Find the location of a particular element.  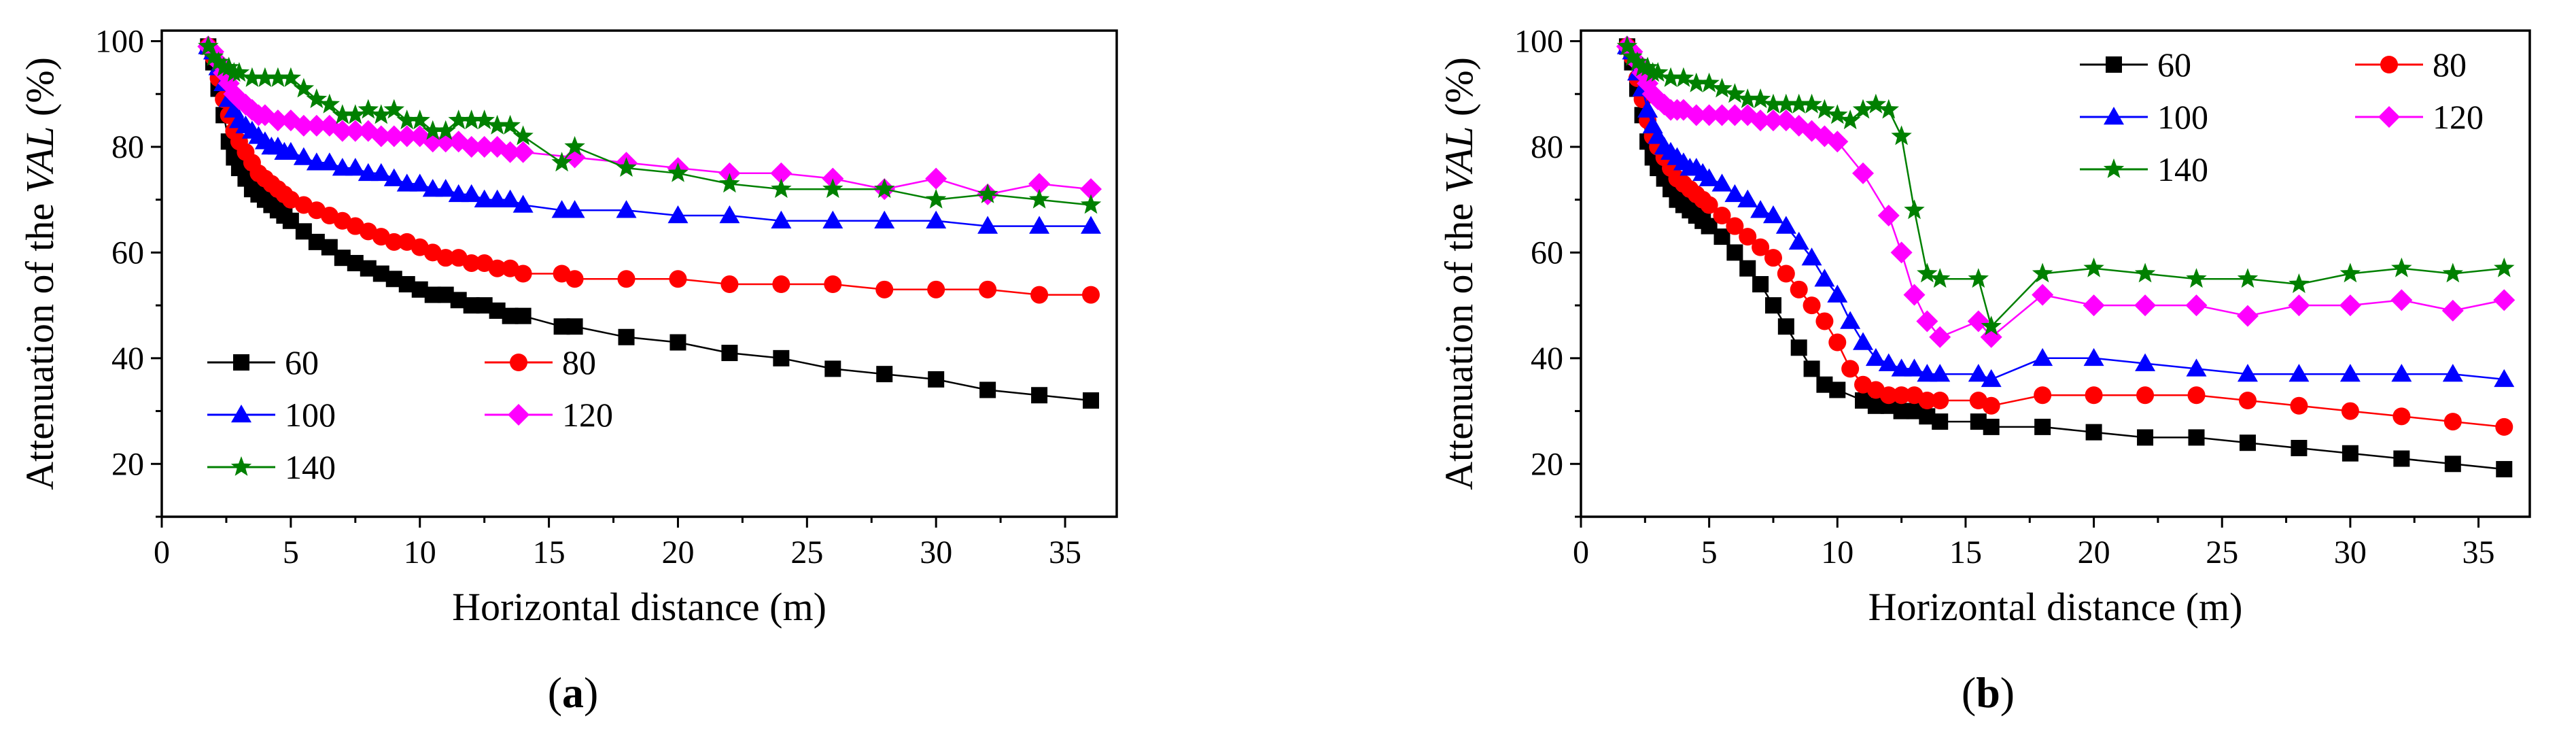

legend-label-100: 100 is located at coordinates (2182, 117).